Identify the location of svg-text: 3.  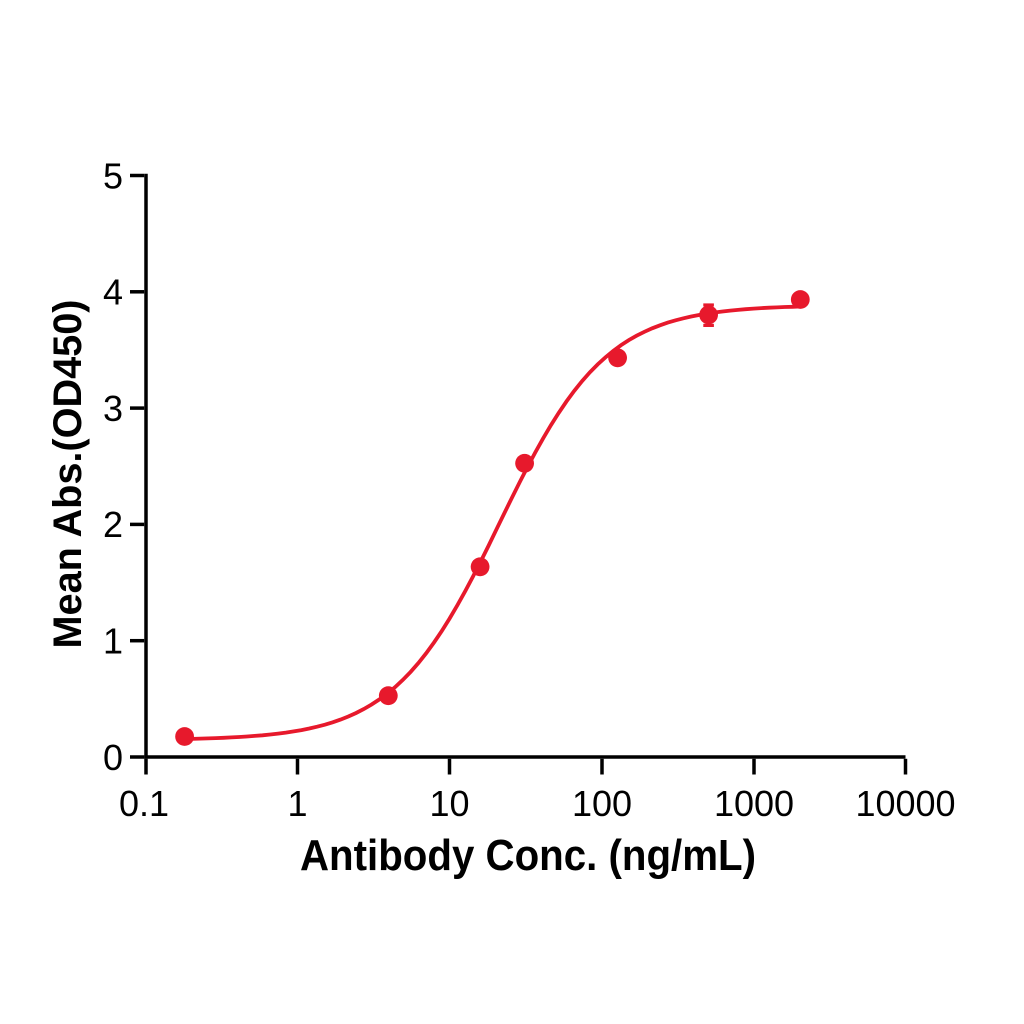
(113, 408).